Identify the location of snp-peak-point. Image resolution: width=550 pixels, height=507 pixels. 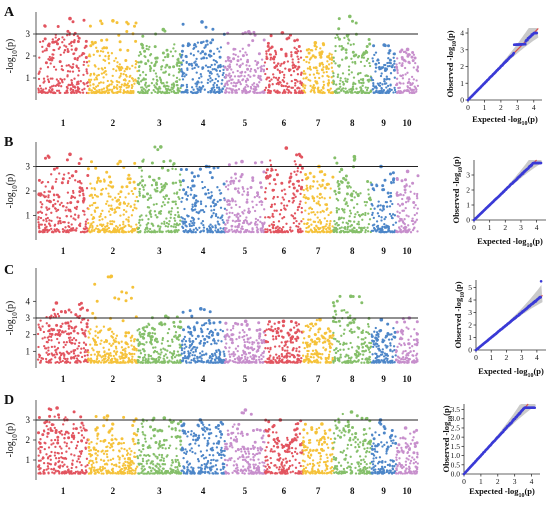
(120, 161).